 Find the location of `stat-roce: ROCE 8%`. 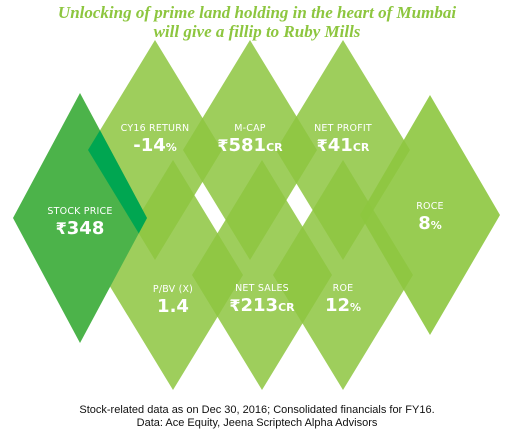

stat-roce: ROCE 8% is located at coordinates (430, 218).